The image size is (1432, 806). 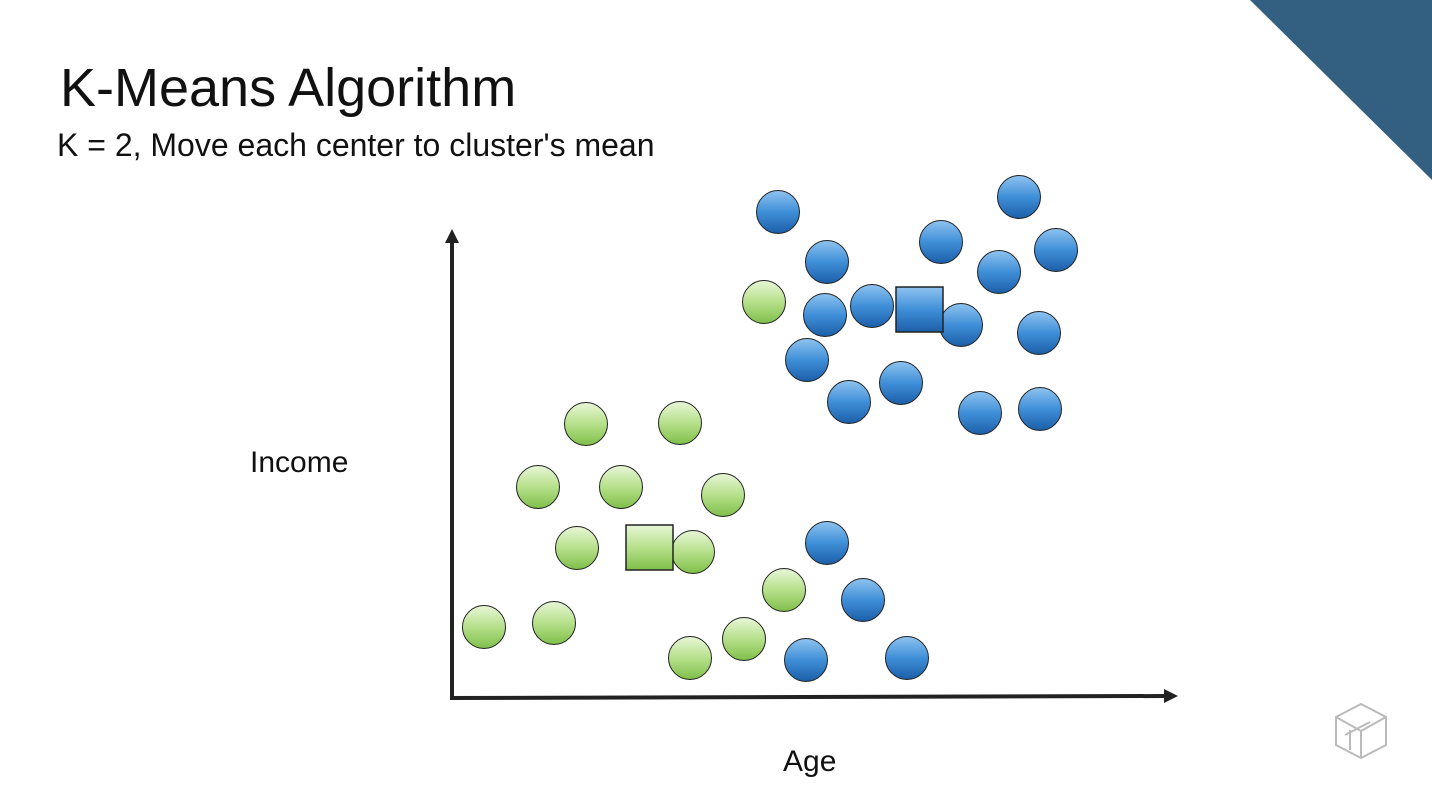 I want to click on logo, so click(x=1361, y=731).